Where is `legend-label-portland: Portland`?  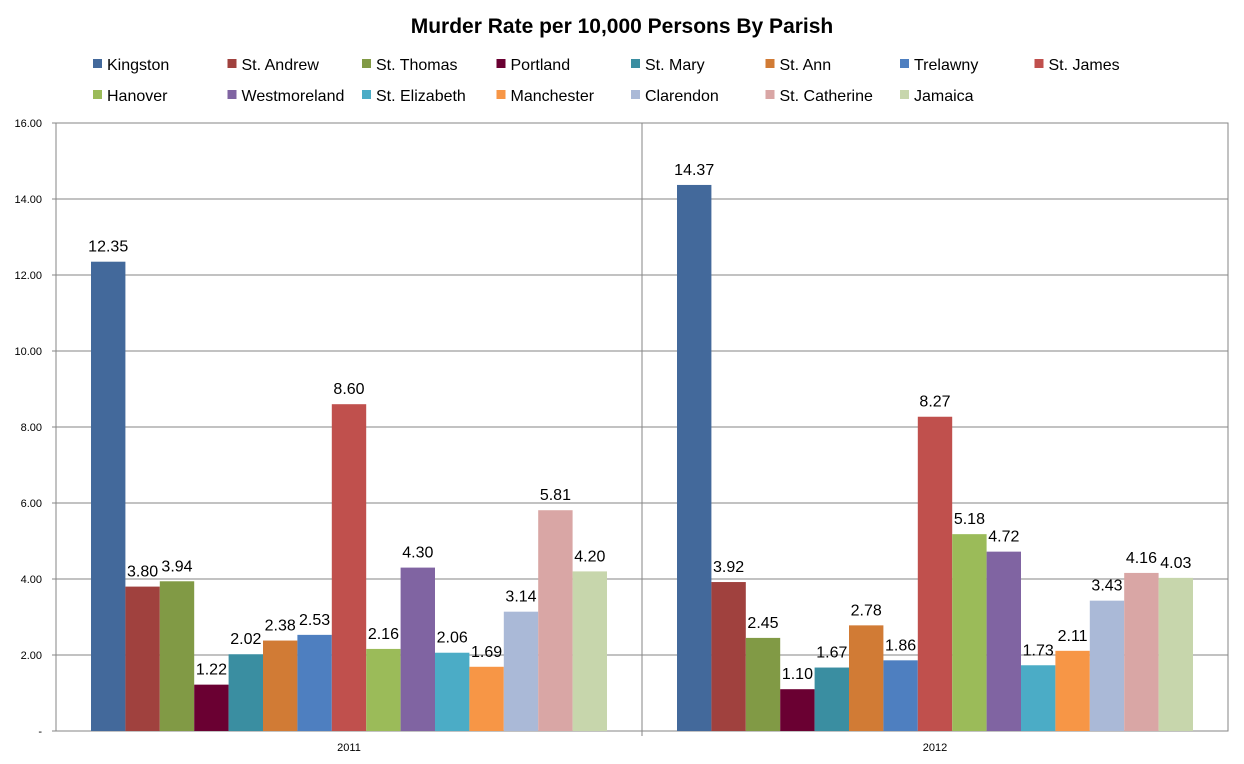 legend-label-portland: Portland is located at coordinates (541, 65).